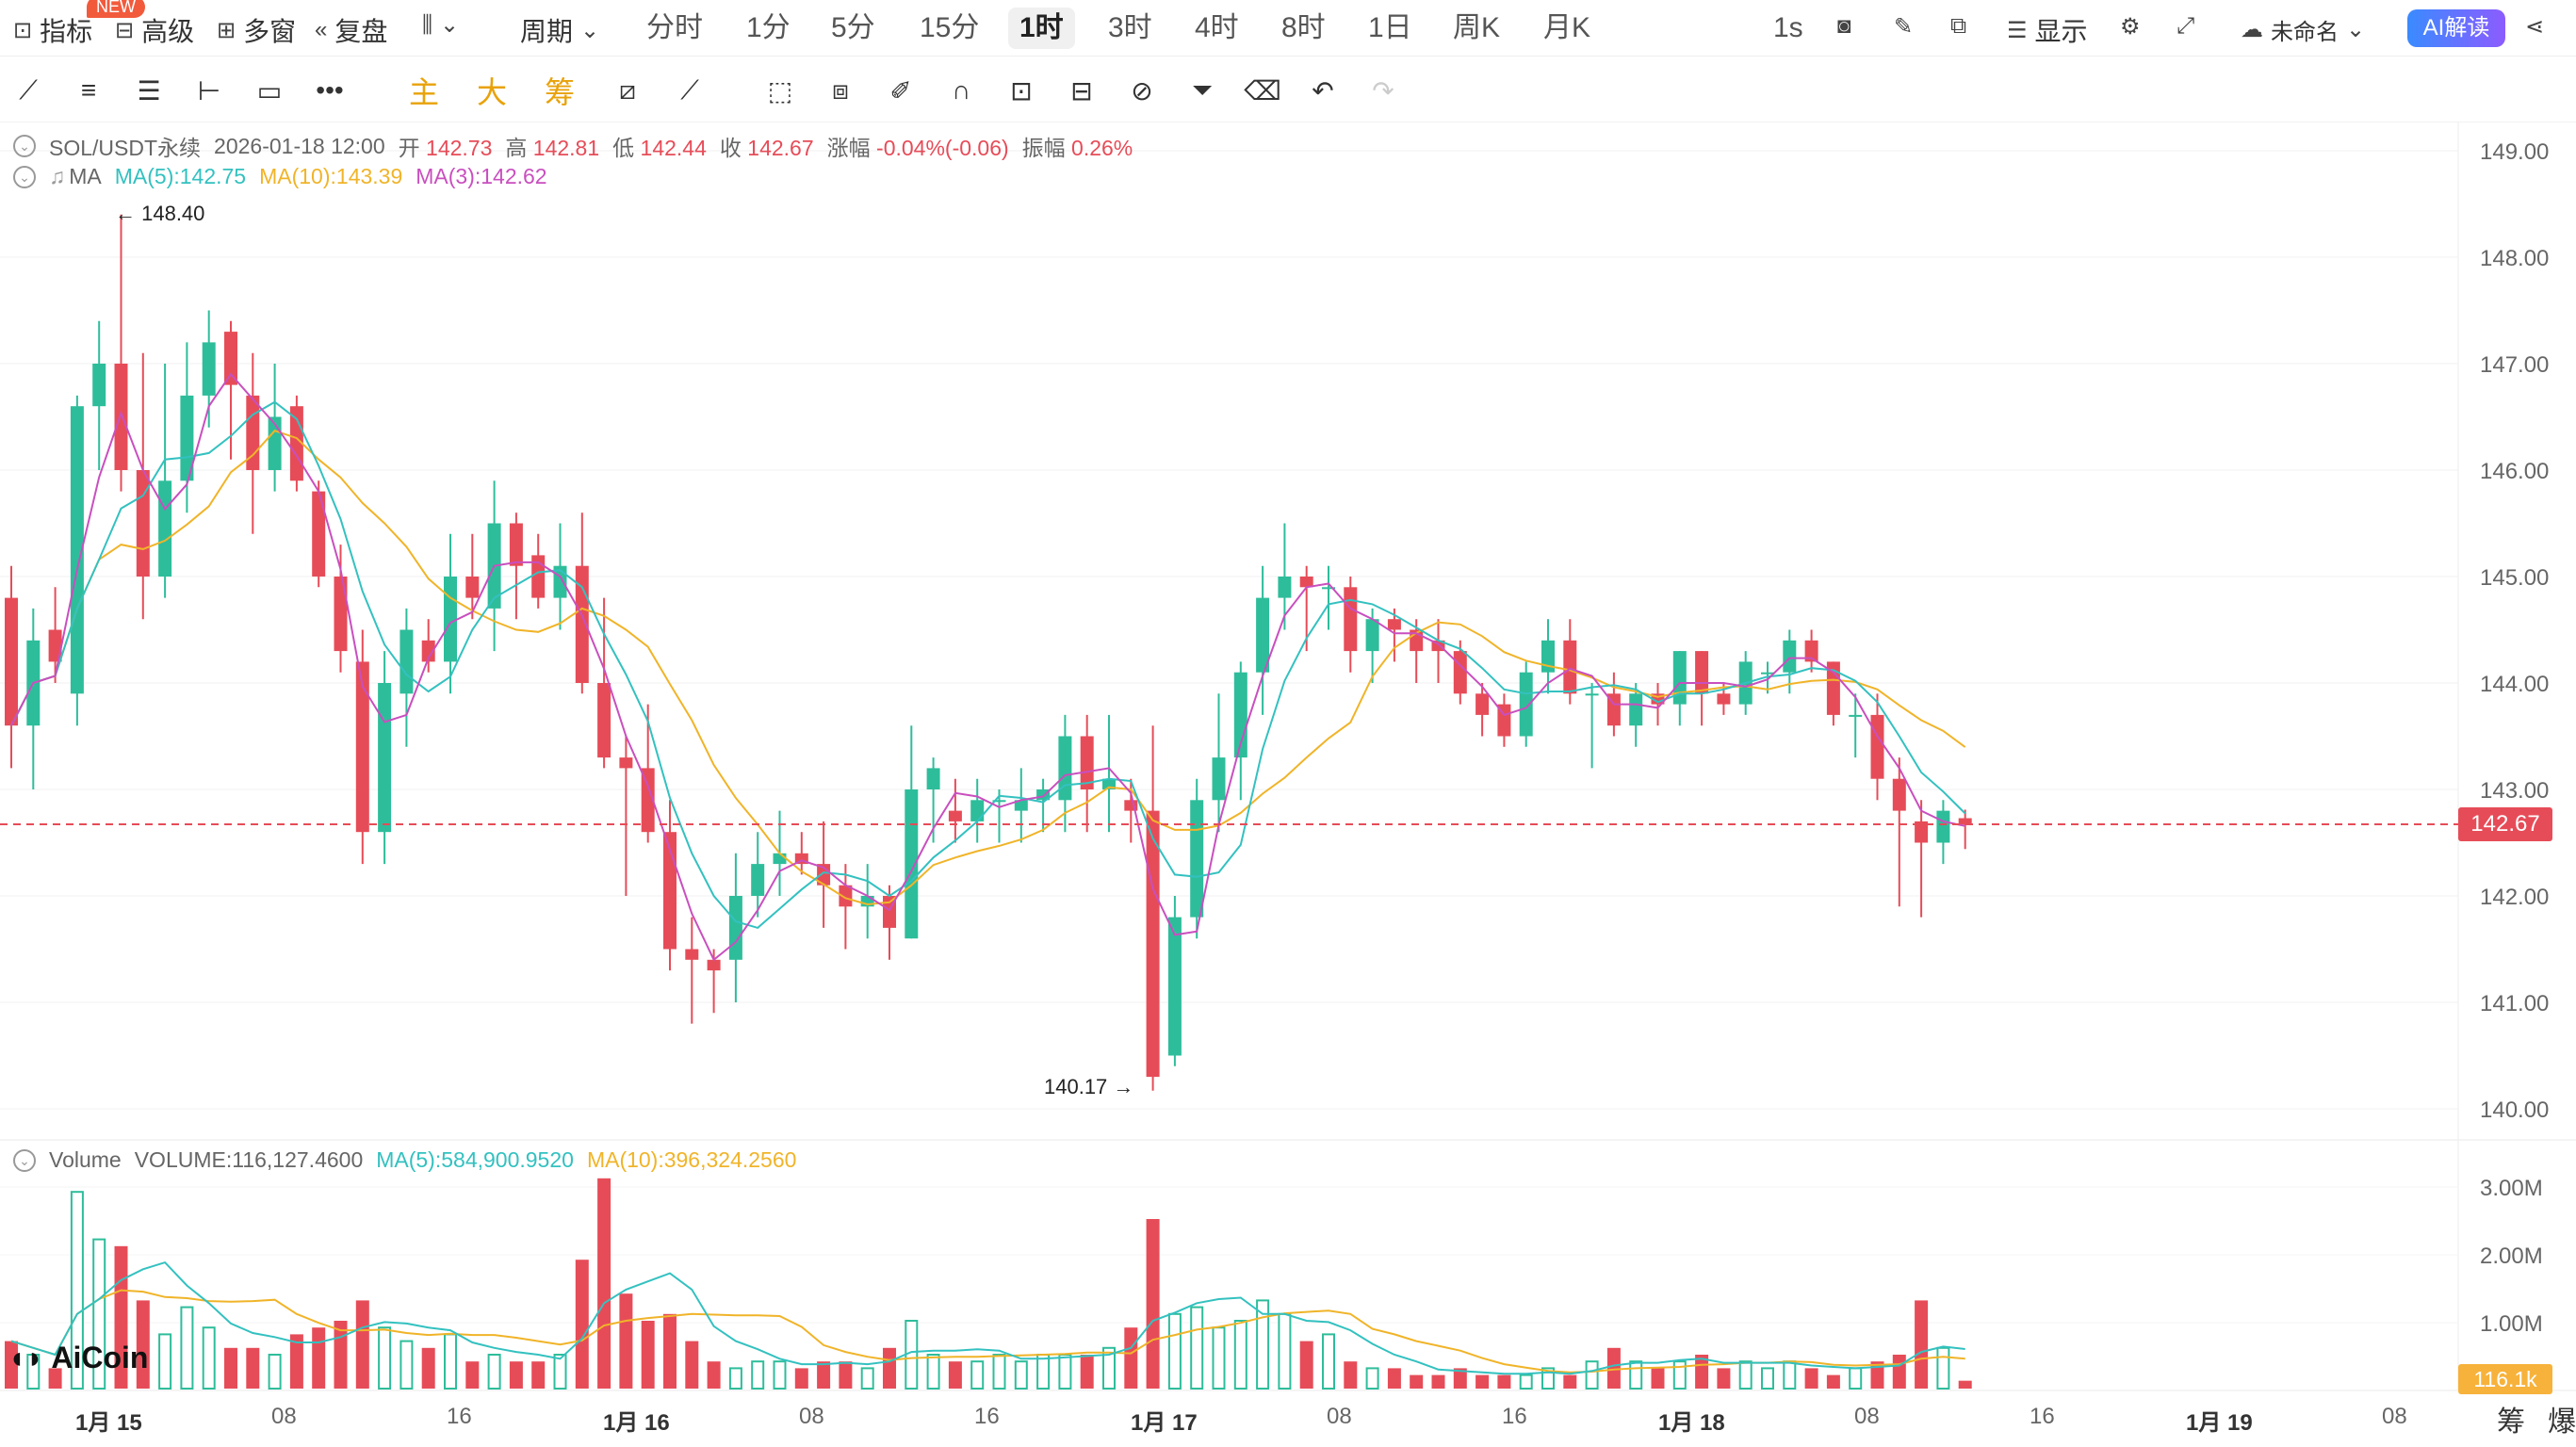 This screenshot has width=2576, height=1447. I want to click on eraser-icon: ✐, so click(900, 90).